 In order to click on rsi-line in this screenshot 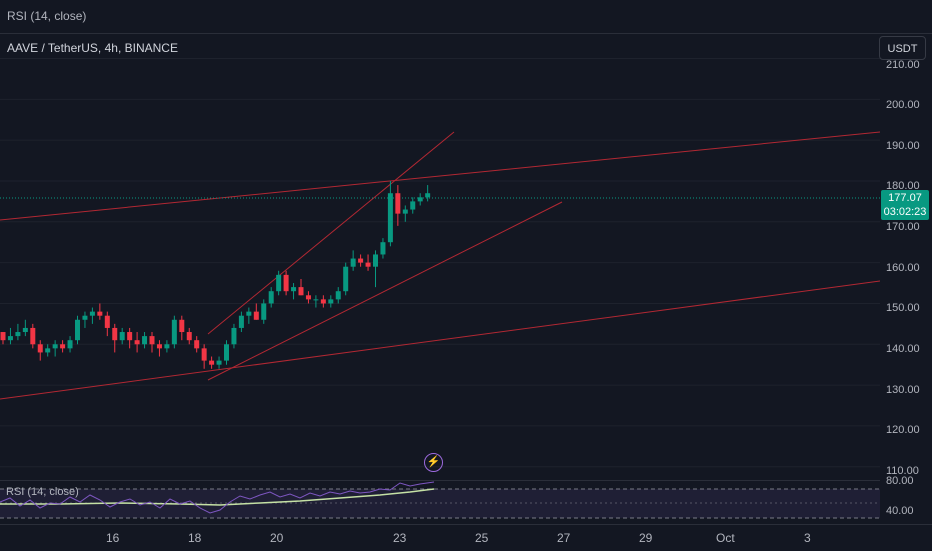, I will do `click(217, 497)`.